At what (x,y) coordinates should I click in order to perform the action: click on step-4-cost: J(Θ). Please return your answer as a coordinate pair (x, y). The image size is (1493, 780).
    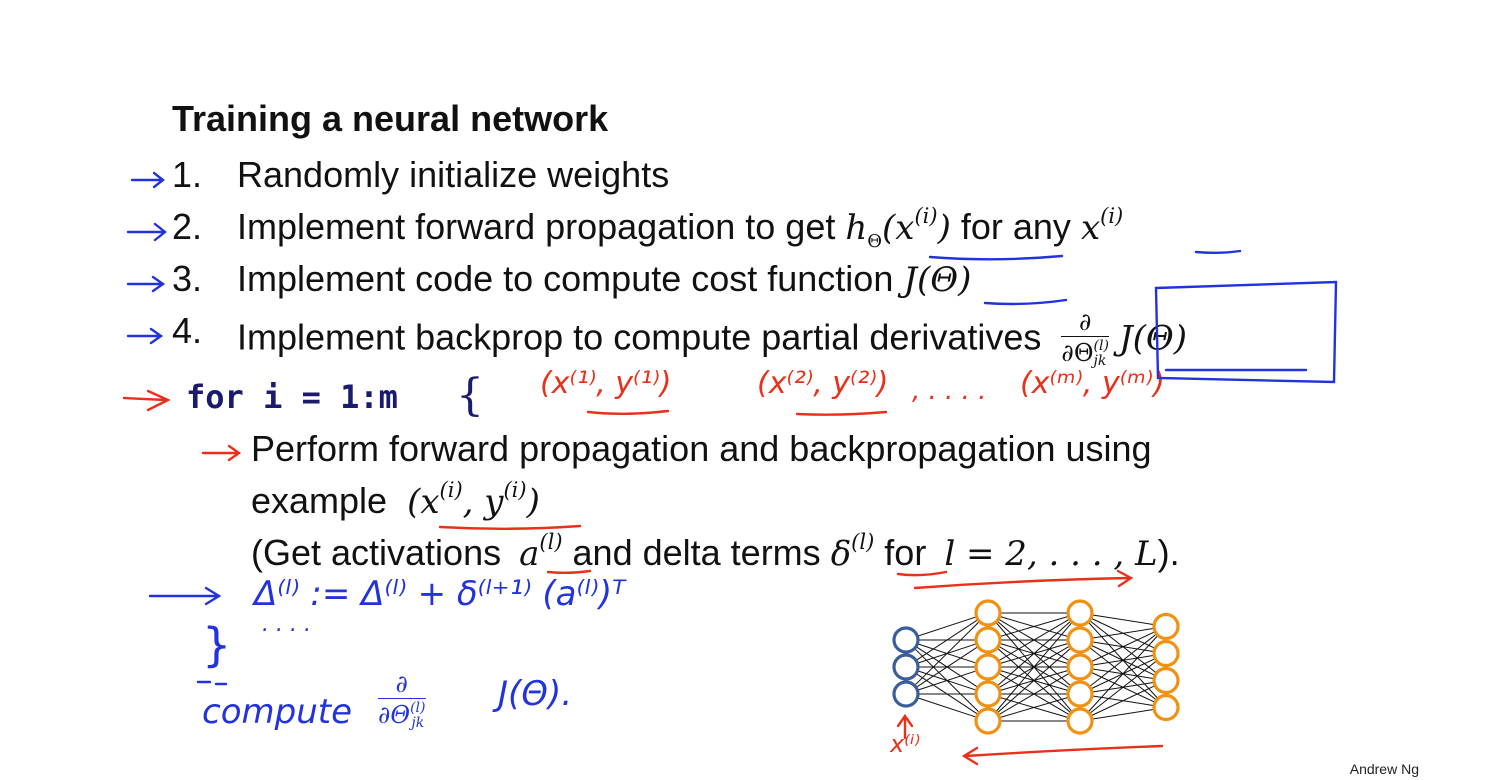
    Looking at the image, I should click on (1152, 338).